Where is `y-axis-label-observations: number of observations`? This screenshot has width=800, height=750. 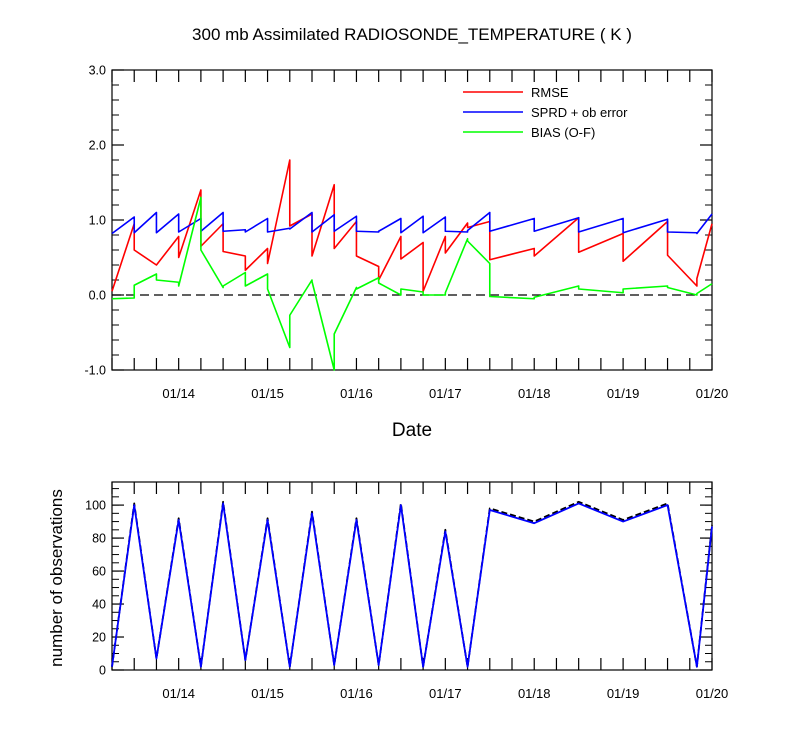 y-axis-label-observations: number of observations is located at coordinates (56, 578).